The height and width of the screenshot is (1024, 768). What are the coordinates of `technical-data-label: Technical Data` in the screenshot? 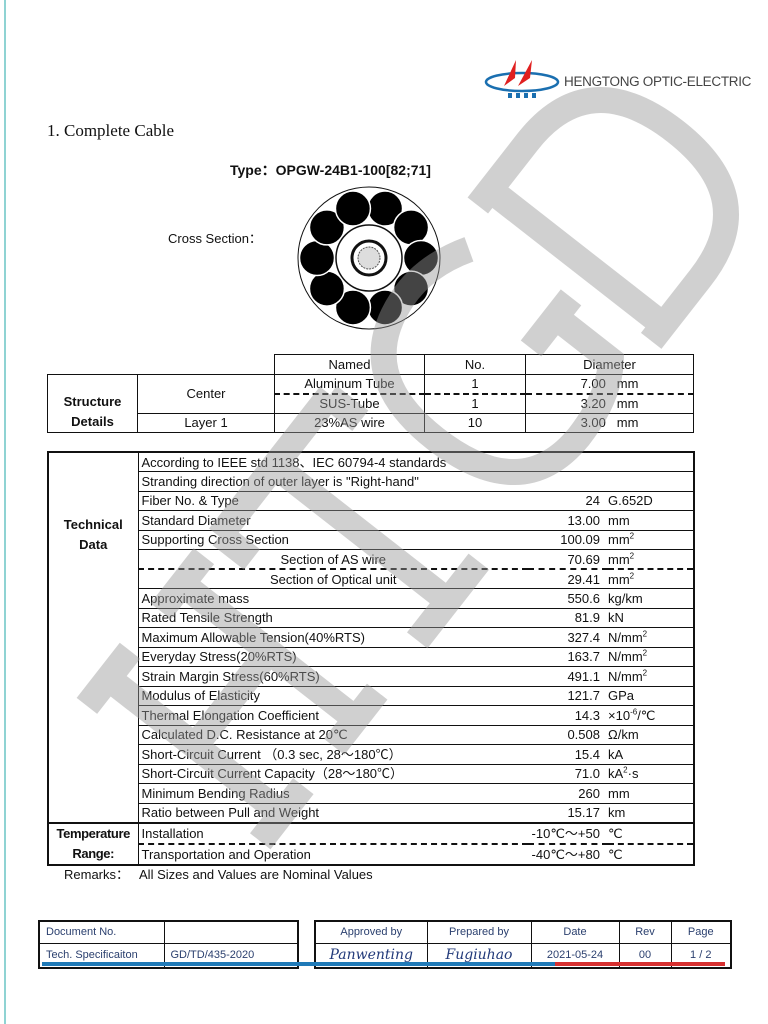 It's located at (93, 637).